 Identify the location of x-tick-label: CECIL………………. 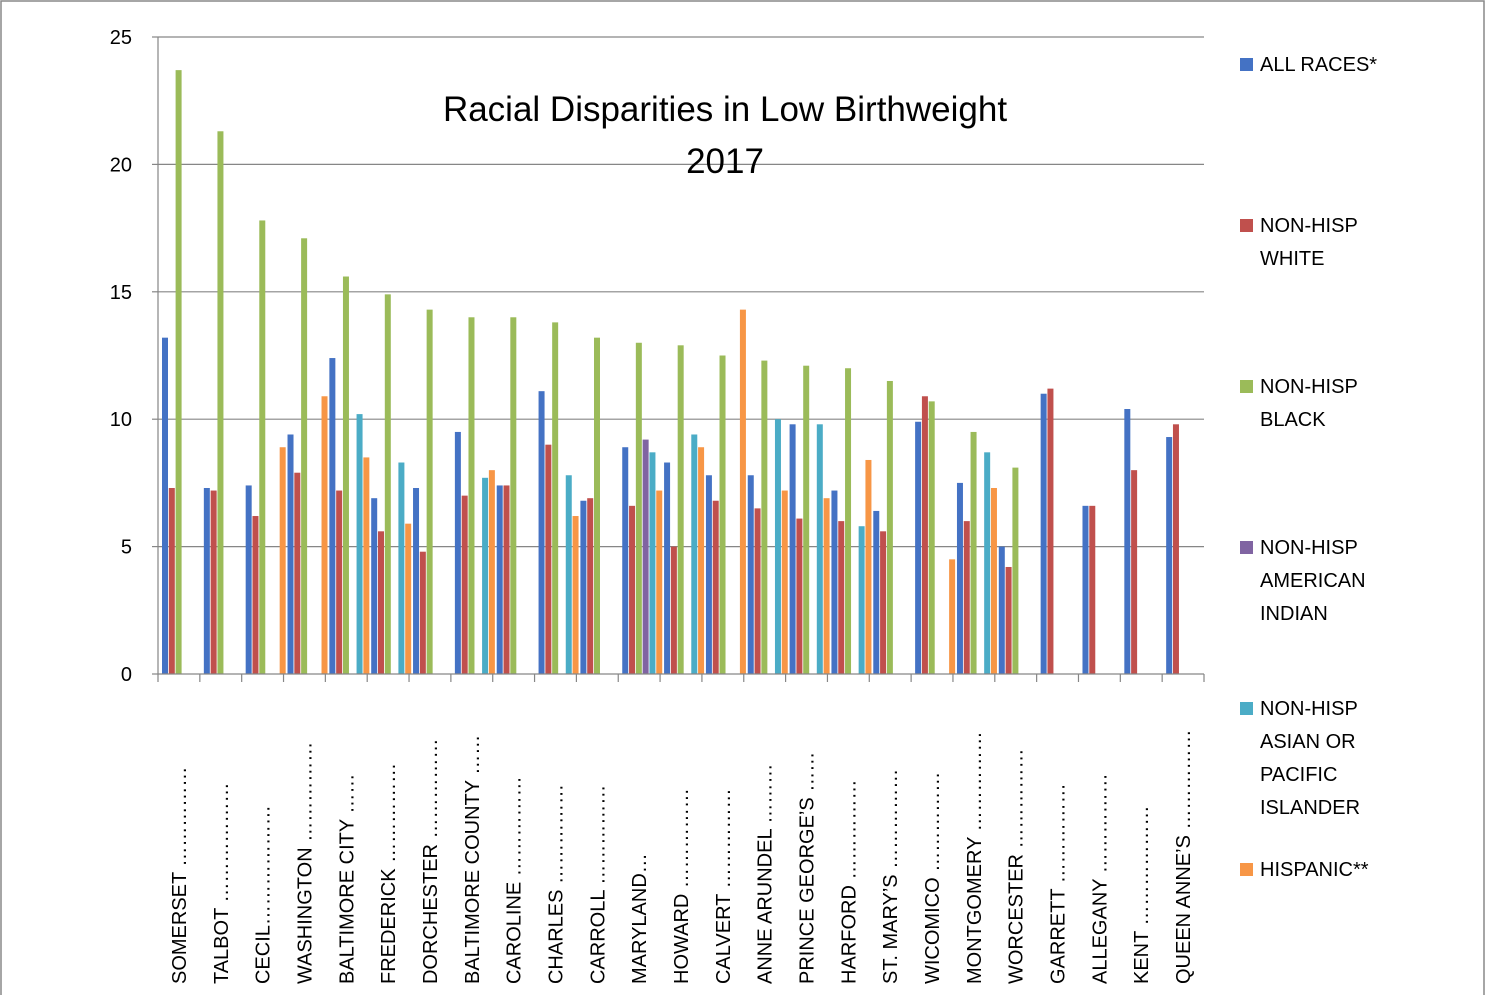
(264, 894).